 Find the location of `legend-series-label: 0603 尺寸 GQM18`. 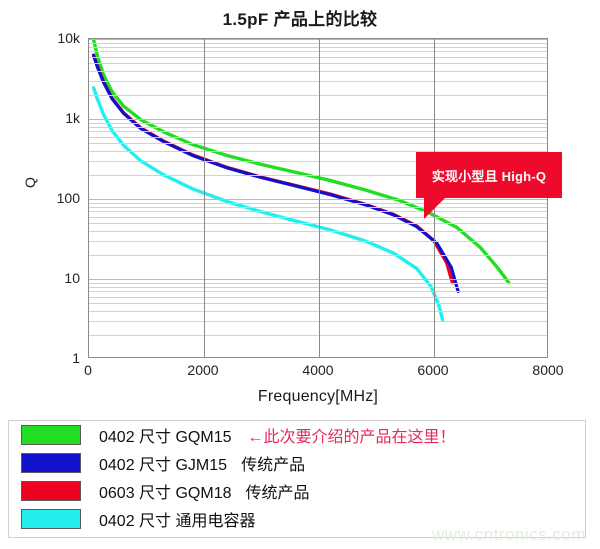

legend-series-label: 0603 尺寸 GQM18 is located at coordinates (165, 493).